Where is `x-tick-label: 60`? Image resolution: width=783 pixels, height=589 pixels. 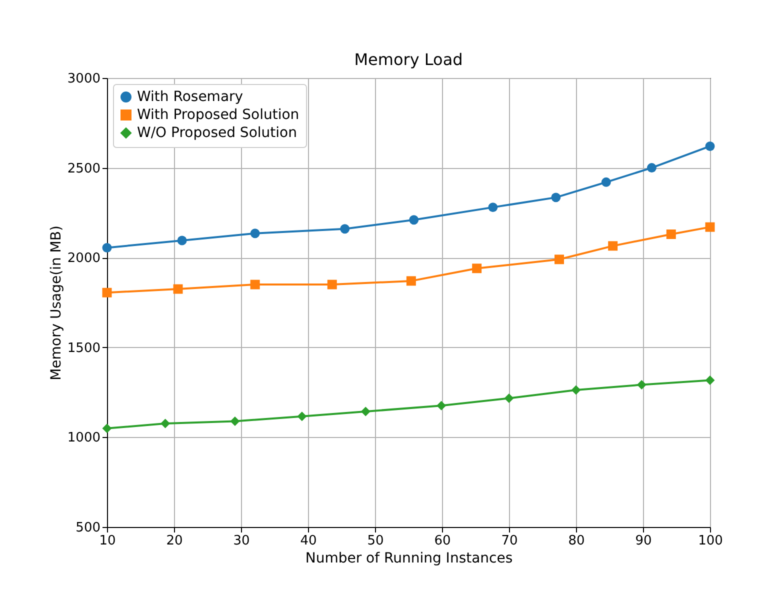
x-tick-label: 60 is located at coordinates (442, 541).